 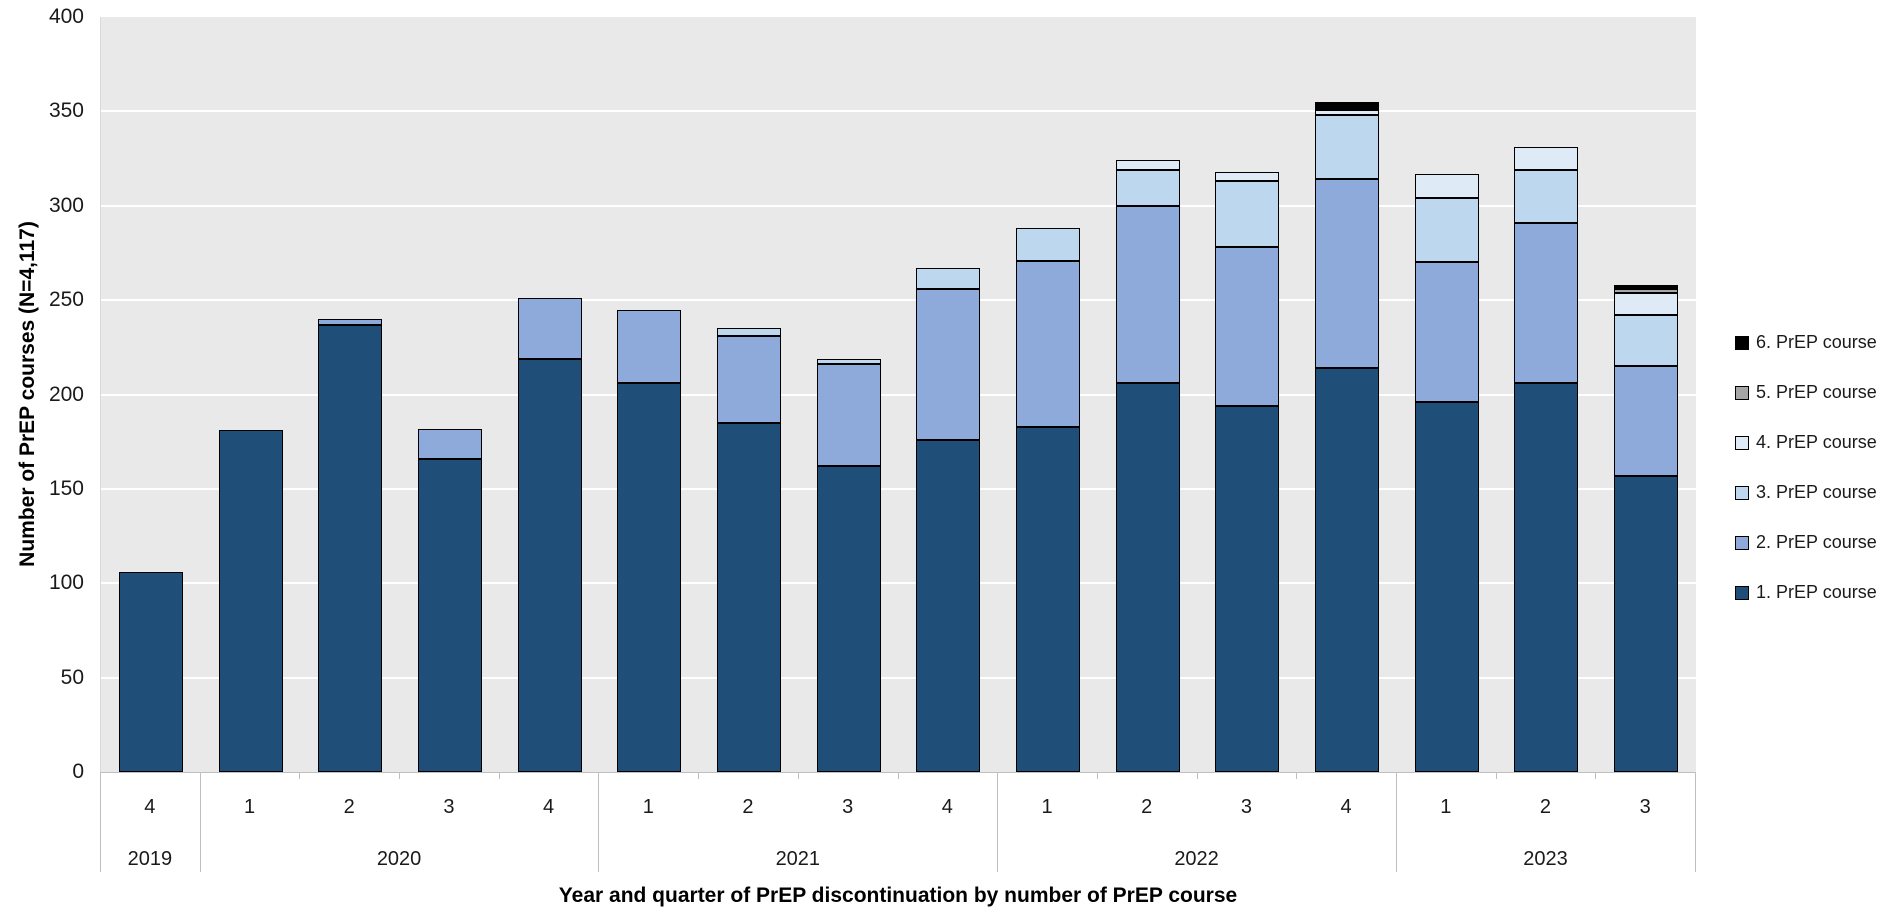 I want to click on legend-item-4-course: 4. PrEP course, so click(x=1806, y=442).